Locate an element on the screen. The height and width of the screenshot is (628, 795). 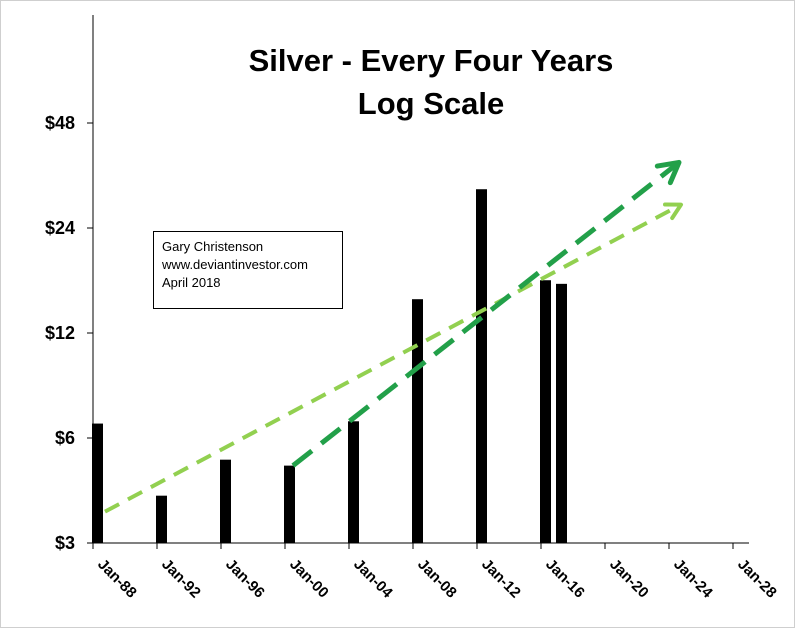
chart-subtitle: Log Scale is located at coordinates (431, 103).